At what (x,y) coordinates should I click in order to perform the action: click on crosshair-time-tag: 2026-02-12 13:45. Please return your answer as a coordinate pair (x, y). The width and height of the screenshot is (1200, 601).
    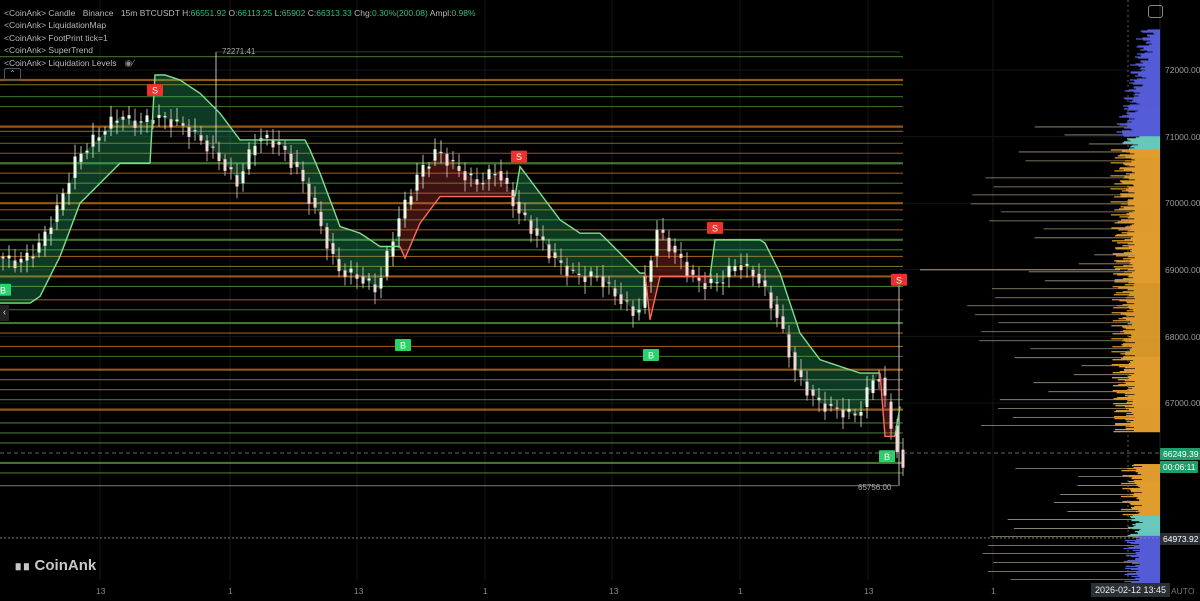
    Looking at the image, I should click on (1131, 590).